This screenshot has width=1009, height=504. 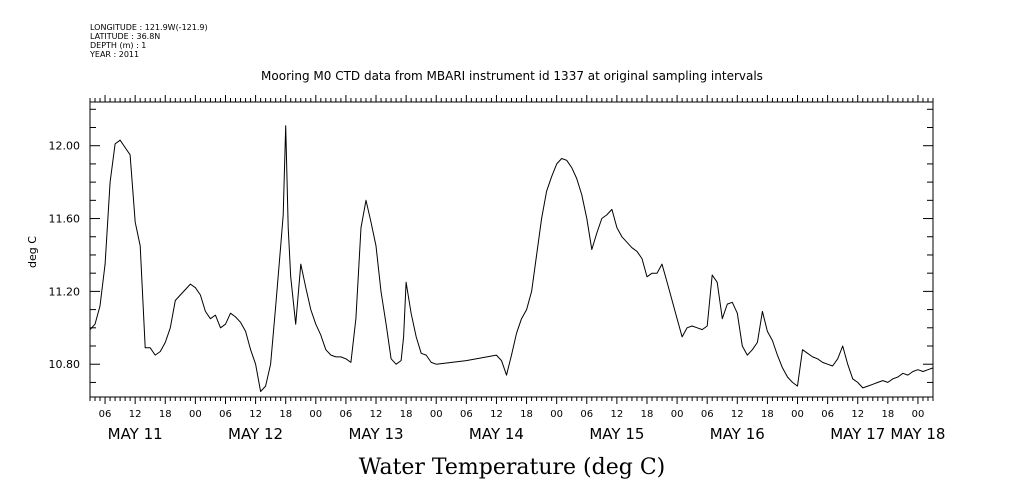 I want to click on x-day-label: MAY 11, so click(x=135, y=434).